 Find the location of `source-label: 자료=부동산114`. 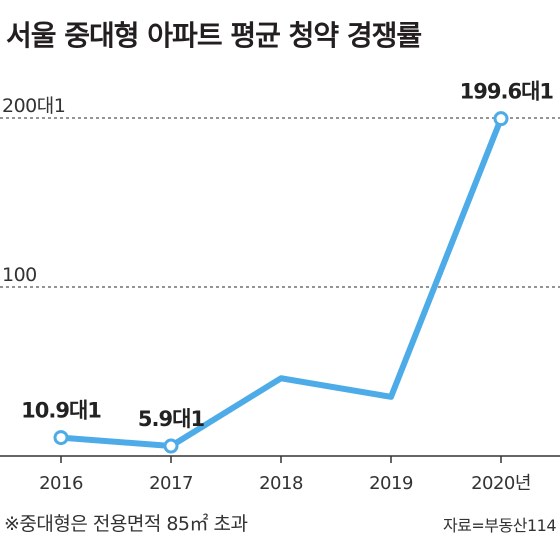

source-label: 자료=부동산114 is located at coordinates (499, 525).